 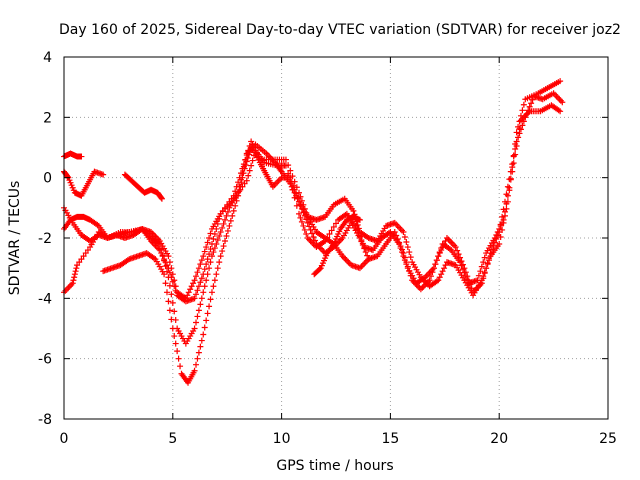 What do you see at coordinates (608, 439) in the screenshot?
I see `x-tick-label: 25` at bounding box center [608, 439].